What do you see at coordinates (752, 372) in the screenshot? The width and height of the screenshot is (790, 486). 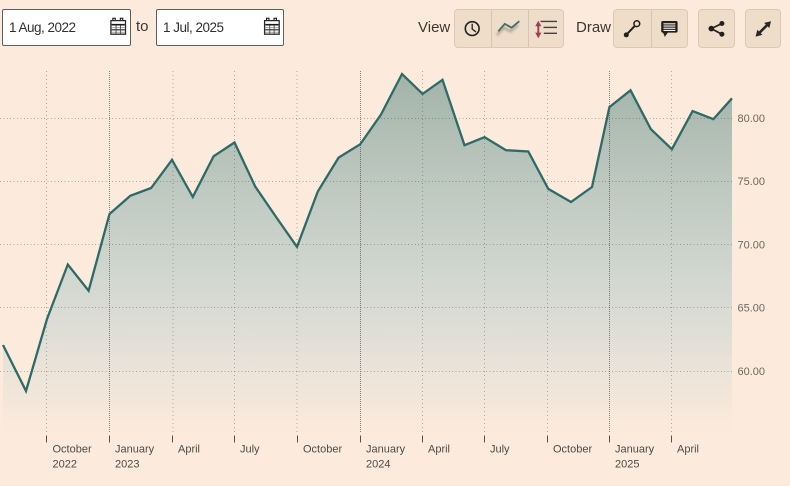 I see `svg-text: 60.00` at bounding box center [752, 372].